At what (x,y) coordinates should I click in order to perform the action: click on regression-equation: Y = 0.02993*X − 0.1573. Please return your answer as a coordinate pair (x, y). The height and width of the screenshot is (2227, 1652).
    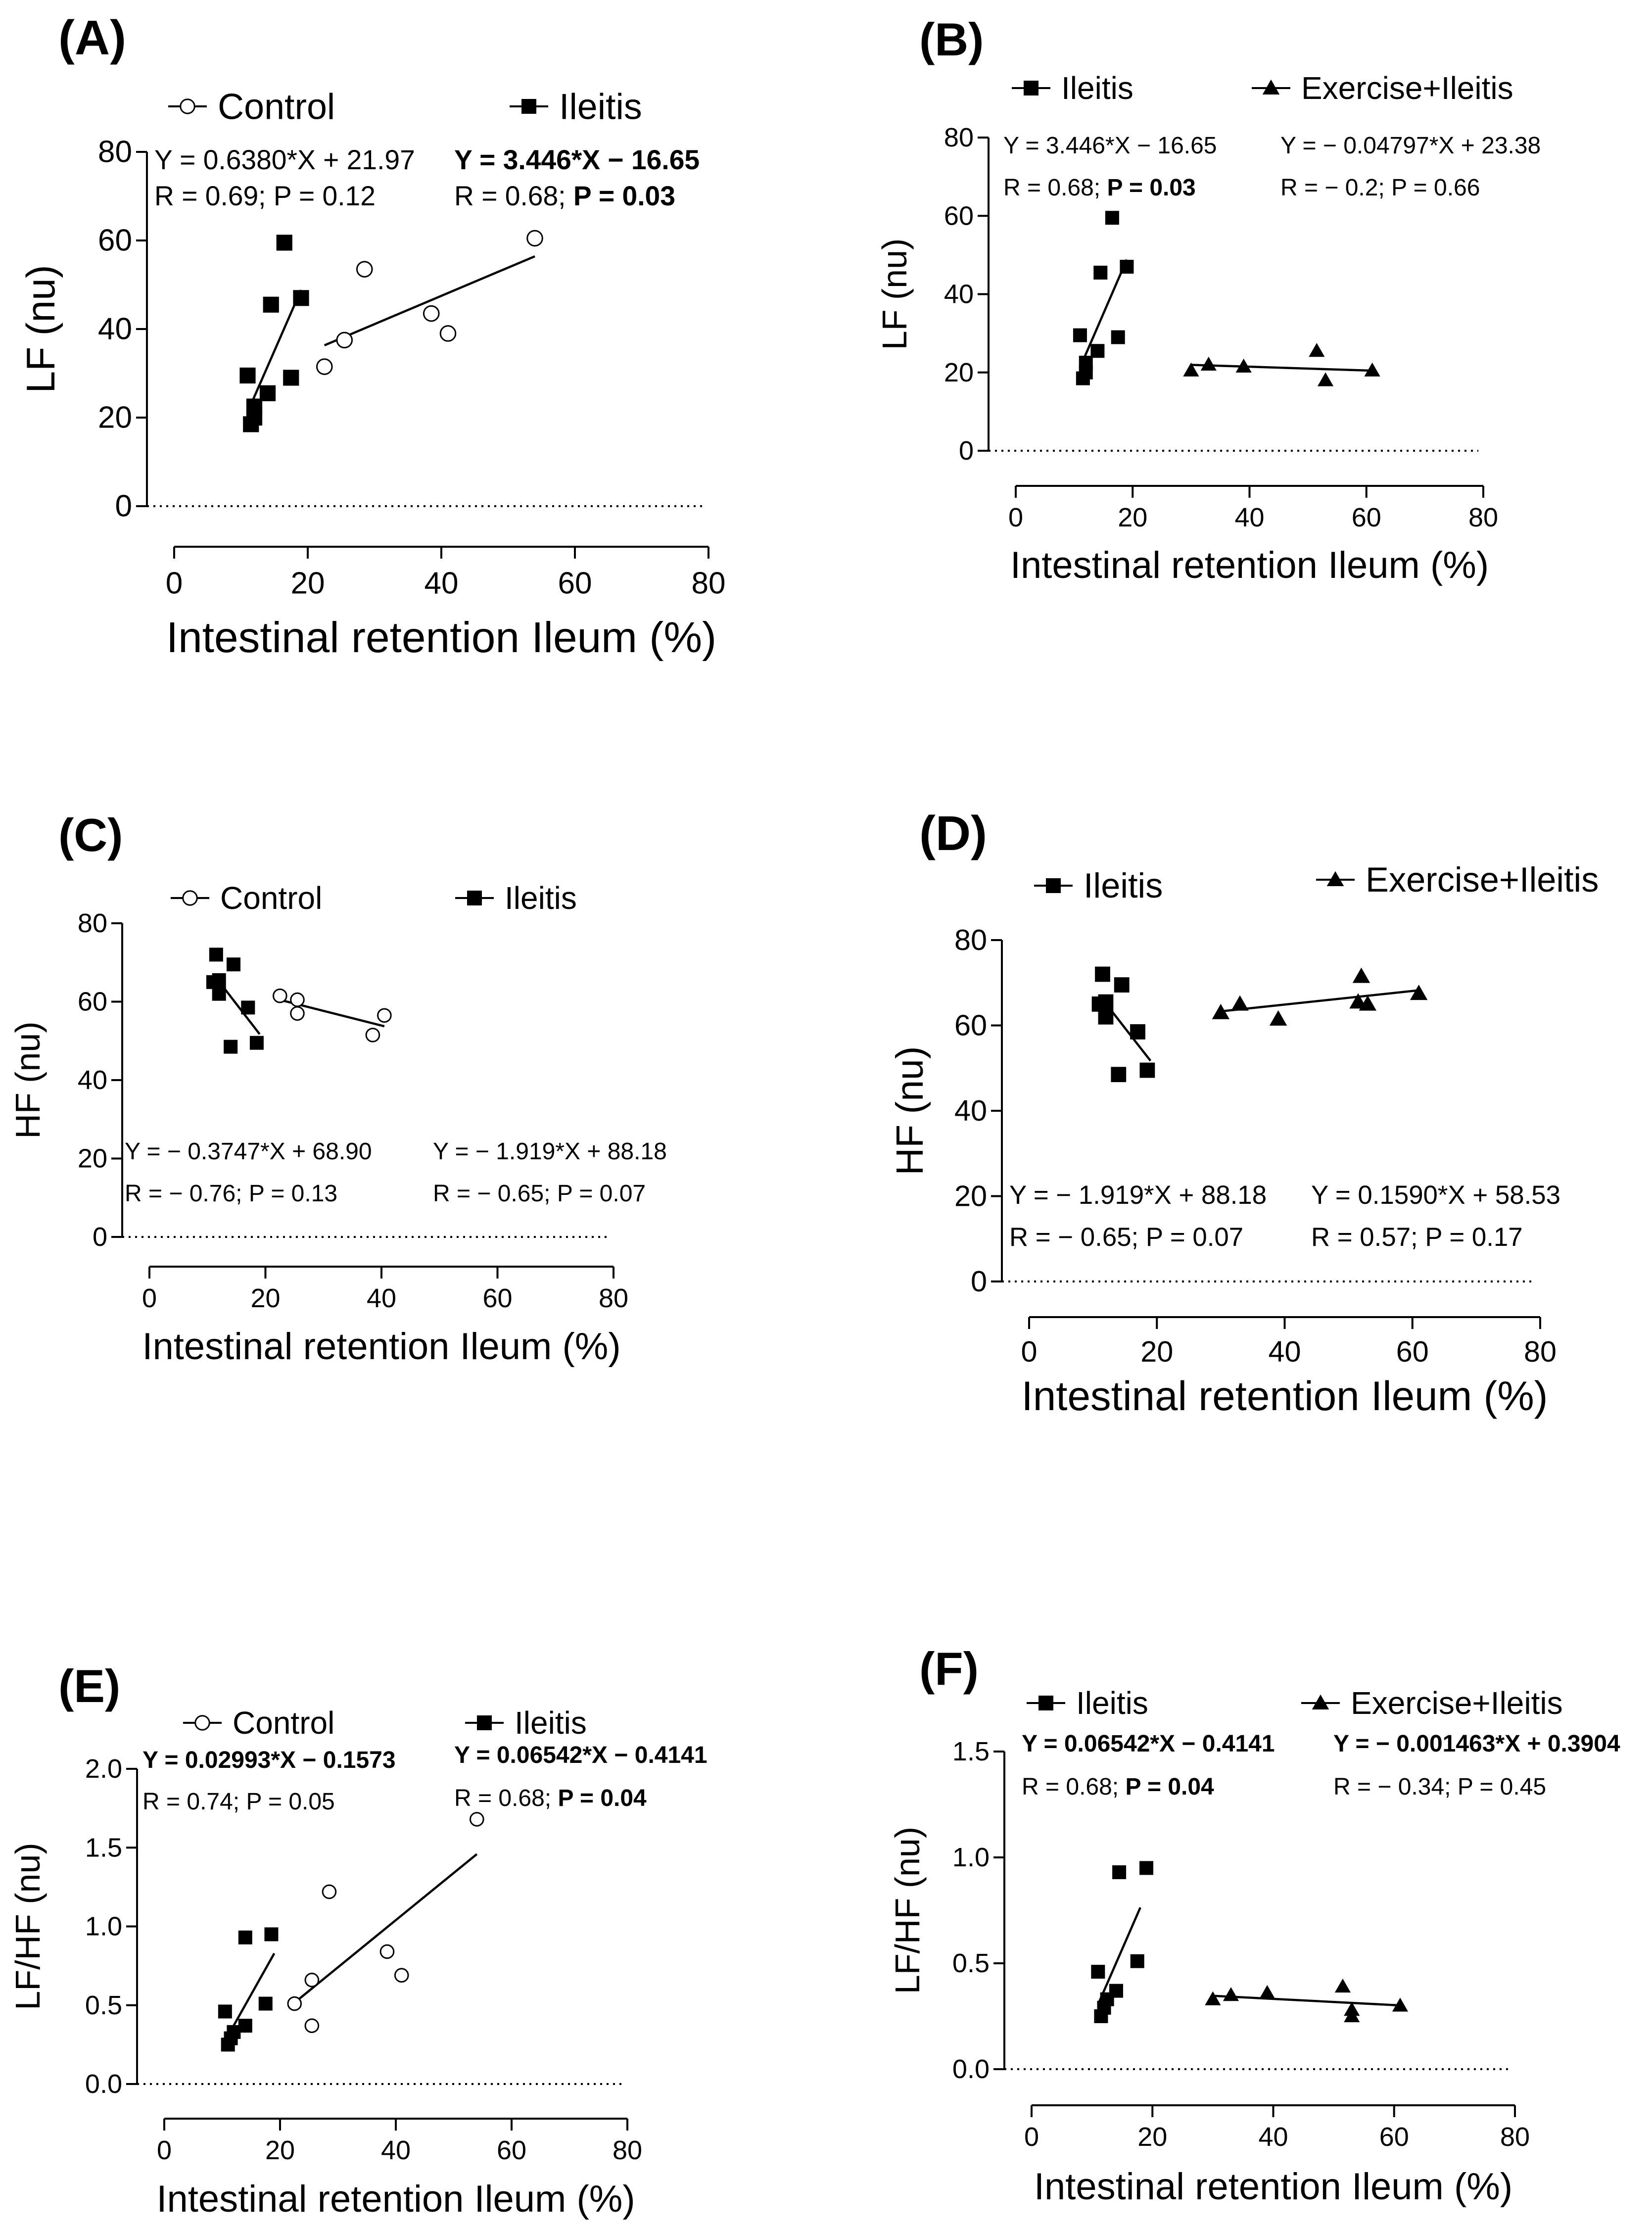
    Looking at the image, I should click on (269, 1760).